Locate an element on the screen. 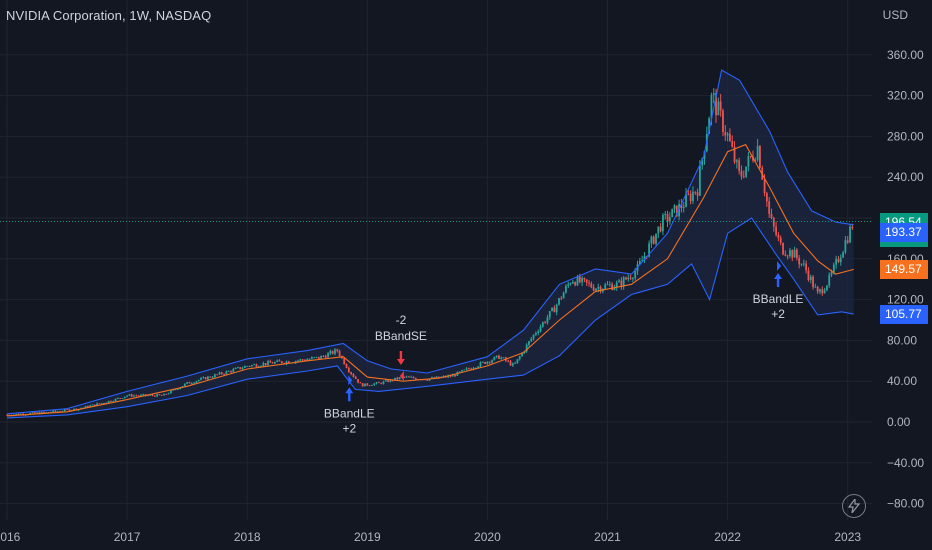 The width and height of the screenshot is (932, 550). lightning-bolt-icon is located at coordinates (854, 506).